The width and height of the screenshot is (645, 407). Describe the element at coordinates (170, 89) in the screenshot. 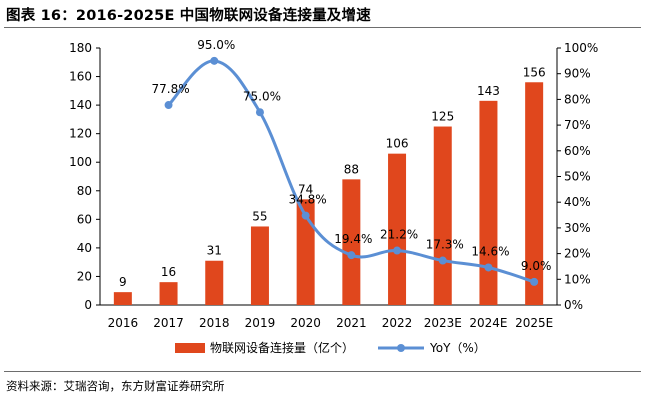

I see `yoy-value-label: 77.8%` at that location.